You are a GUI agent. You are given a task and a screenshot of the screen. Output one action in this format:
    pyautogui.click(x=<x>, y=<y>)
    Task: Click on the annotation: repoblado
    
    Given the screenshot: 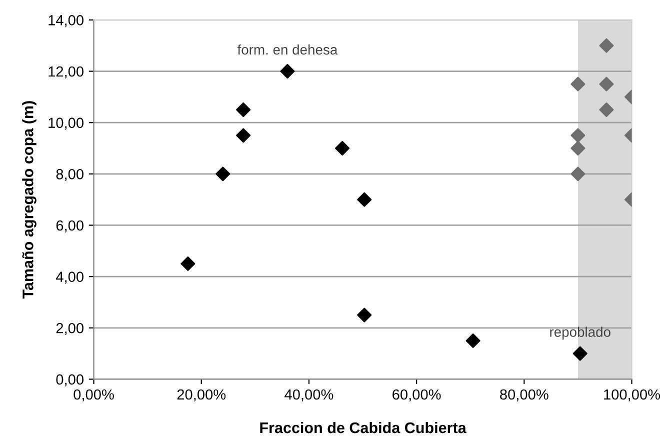 What is the action you would take?
    pyautogui.click(x=580, y=333)
    